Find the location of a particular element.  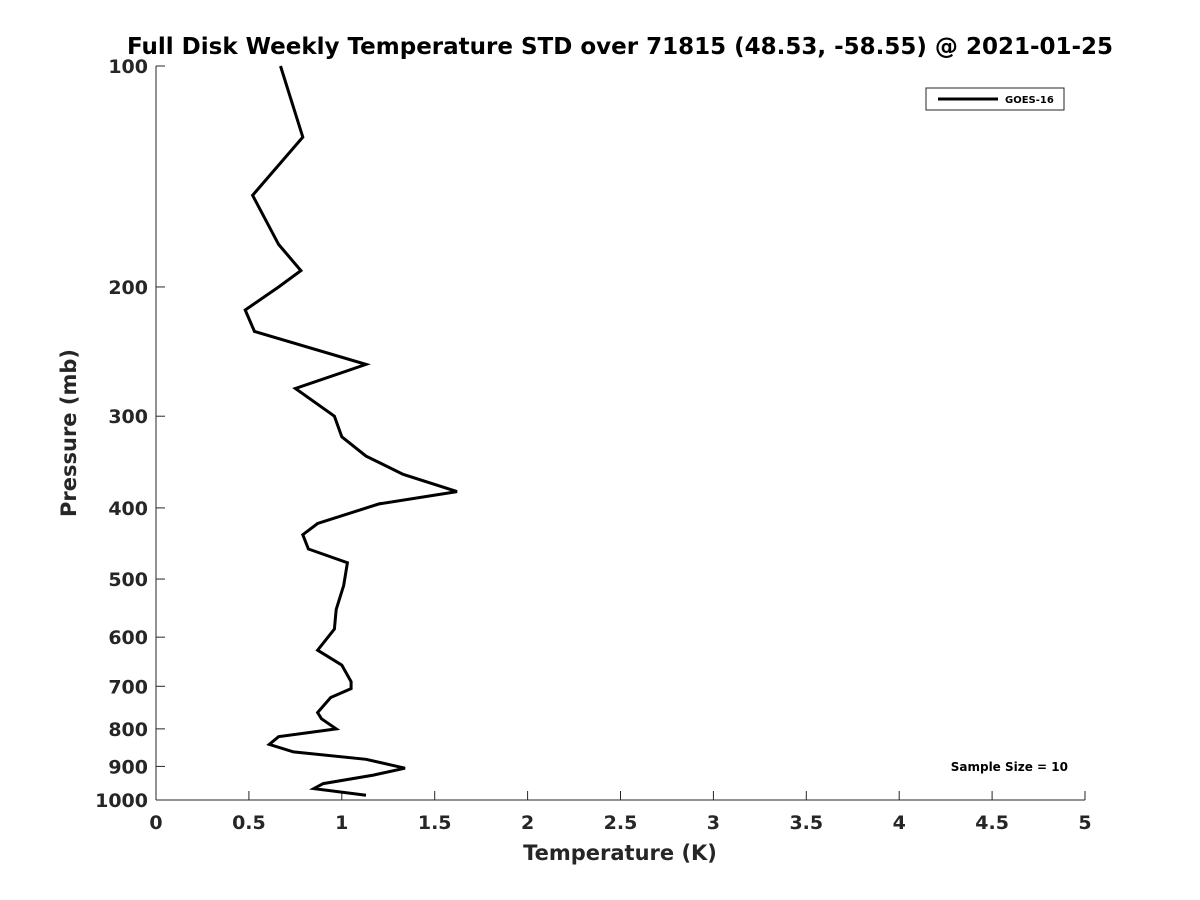

y-tick-label: 400 is located at coordinates (128, 509).